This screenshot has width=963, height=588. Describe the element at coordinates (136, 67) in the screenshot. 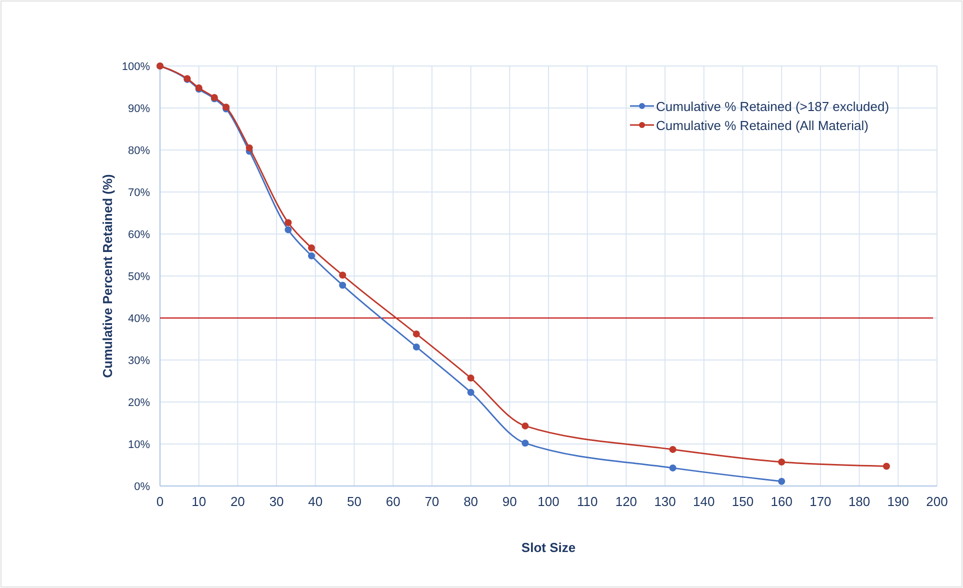

I see `y-tick-label: 100%` at that location.